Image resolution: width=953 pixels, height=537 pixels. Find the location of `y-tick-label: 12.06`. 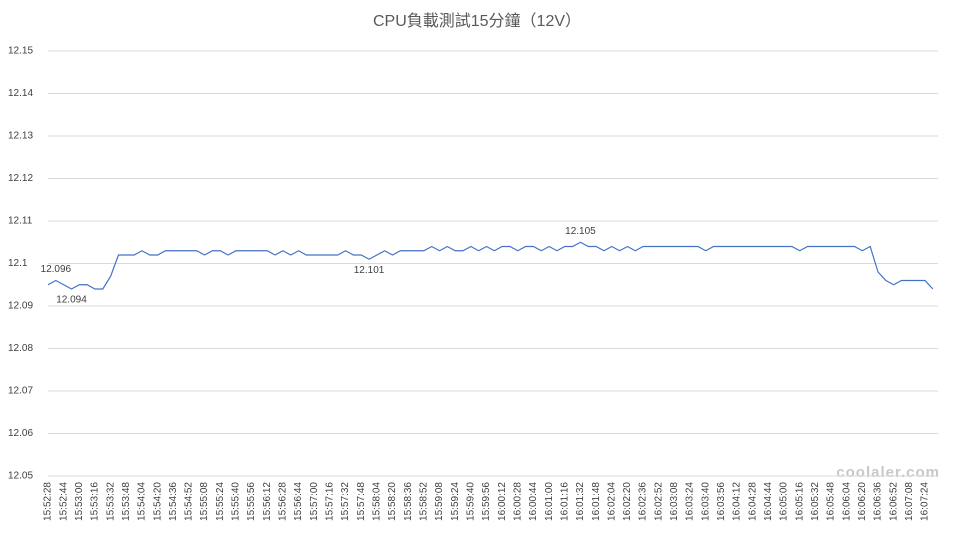

y-tick-label: 12.06 is located at coordinates (20, 433).